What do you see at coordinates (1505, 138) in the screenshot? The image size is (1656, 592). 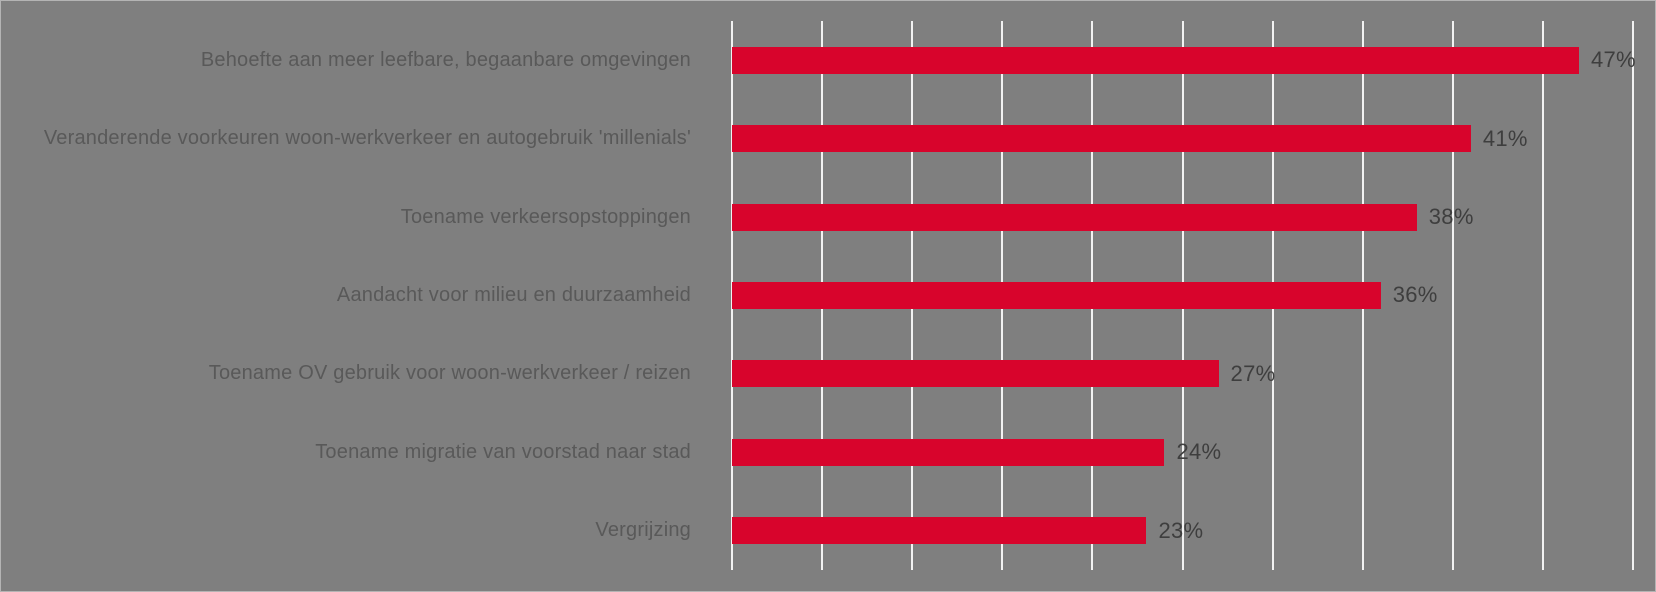 I see `value-label: 41%` at bounding box center [1505, 138].